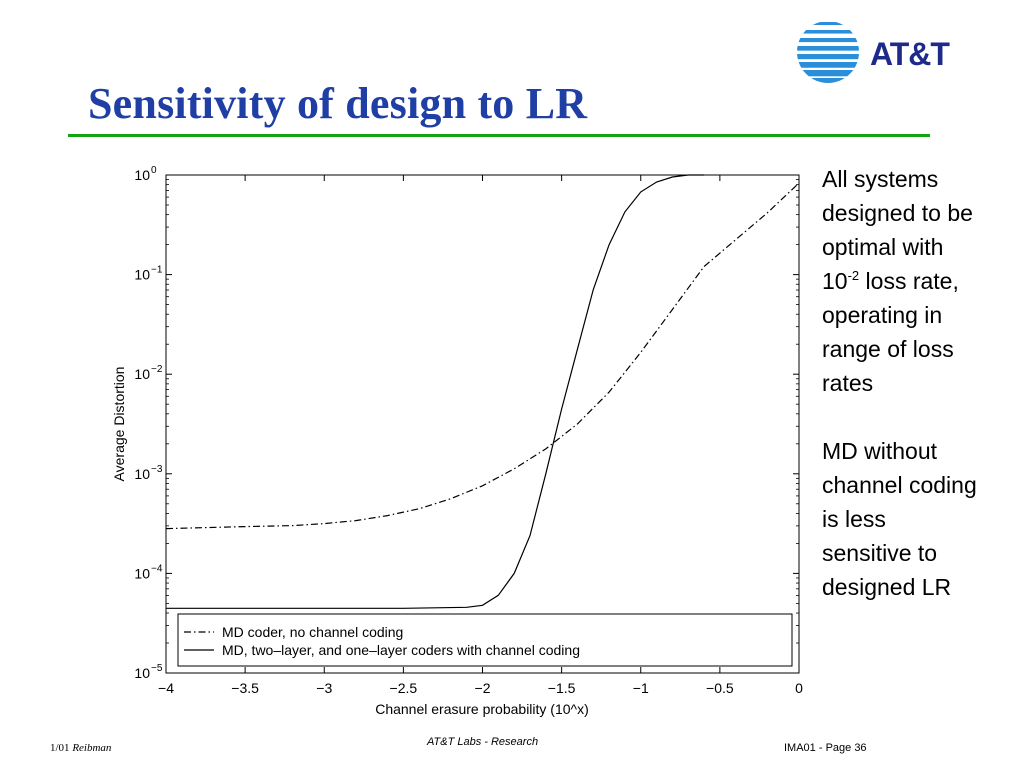 The width and height of the screenshot is (1024, 768). I want to click on y-tick-exponent: −3, so click(157, 469).